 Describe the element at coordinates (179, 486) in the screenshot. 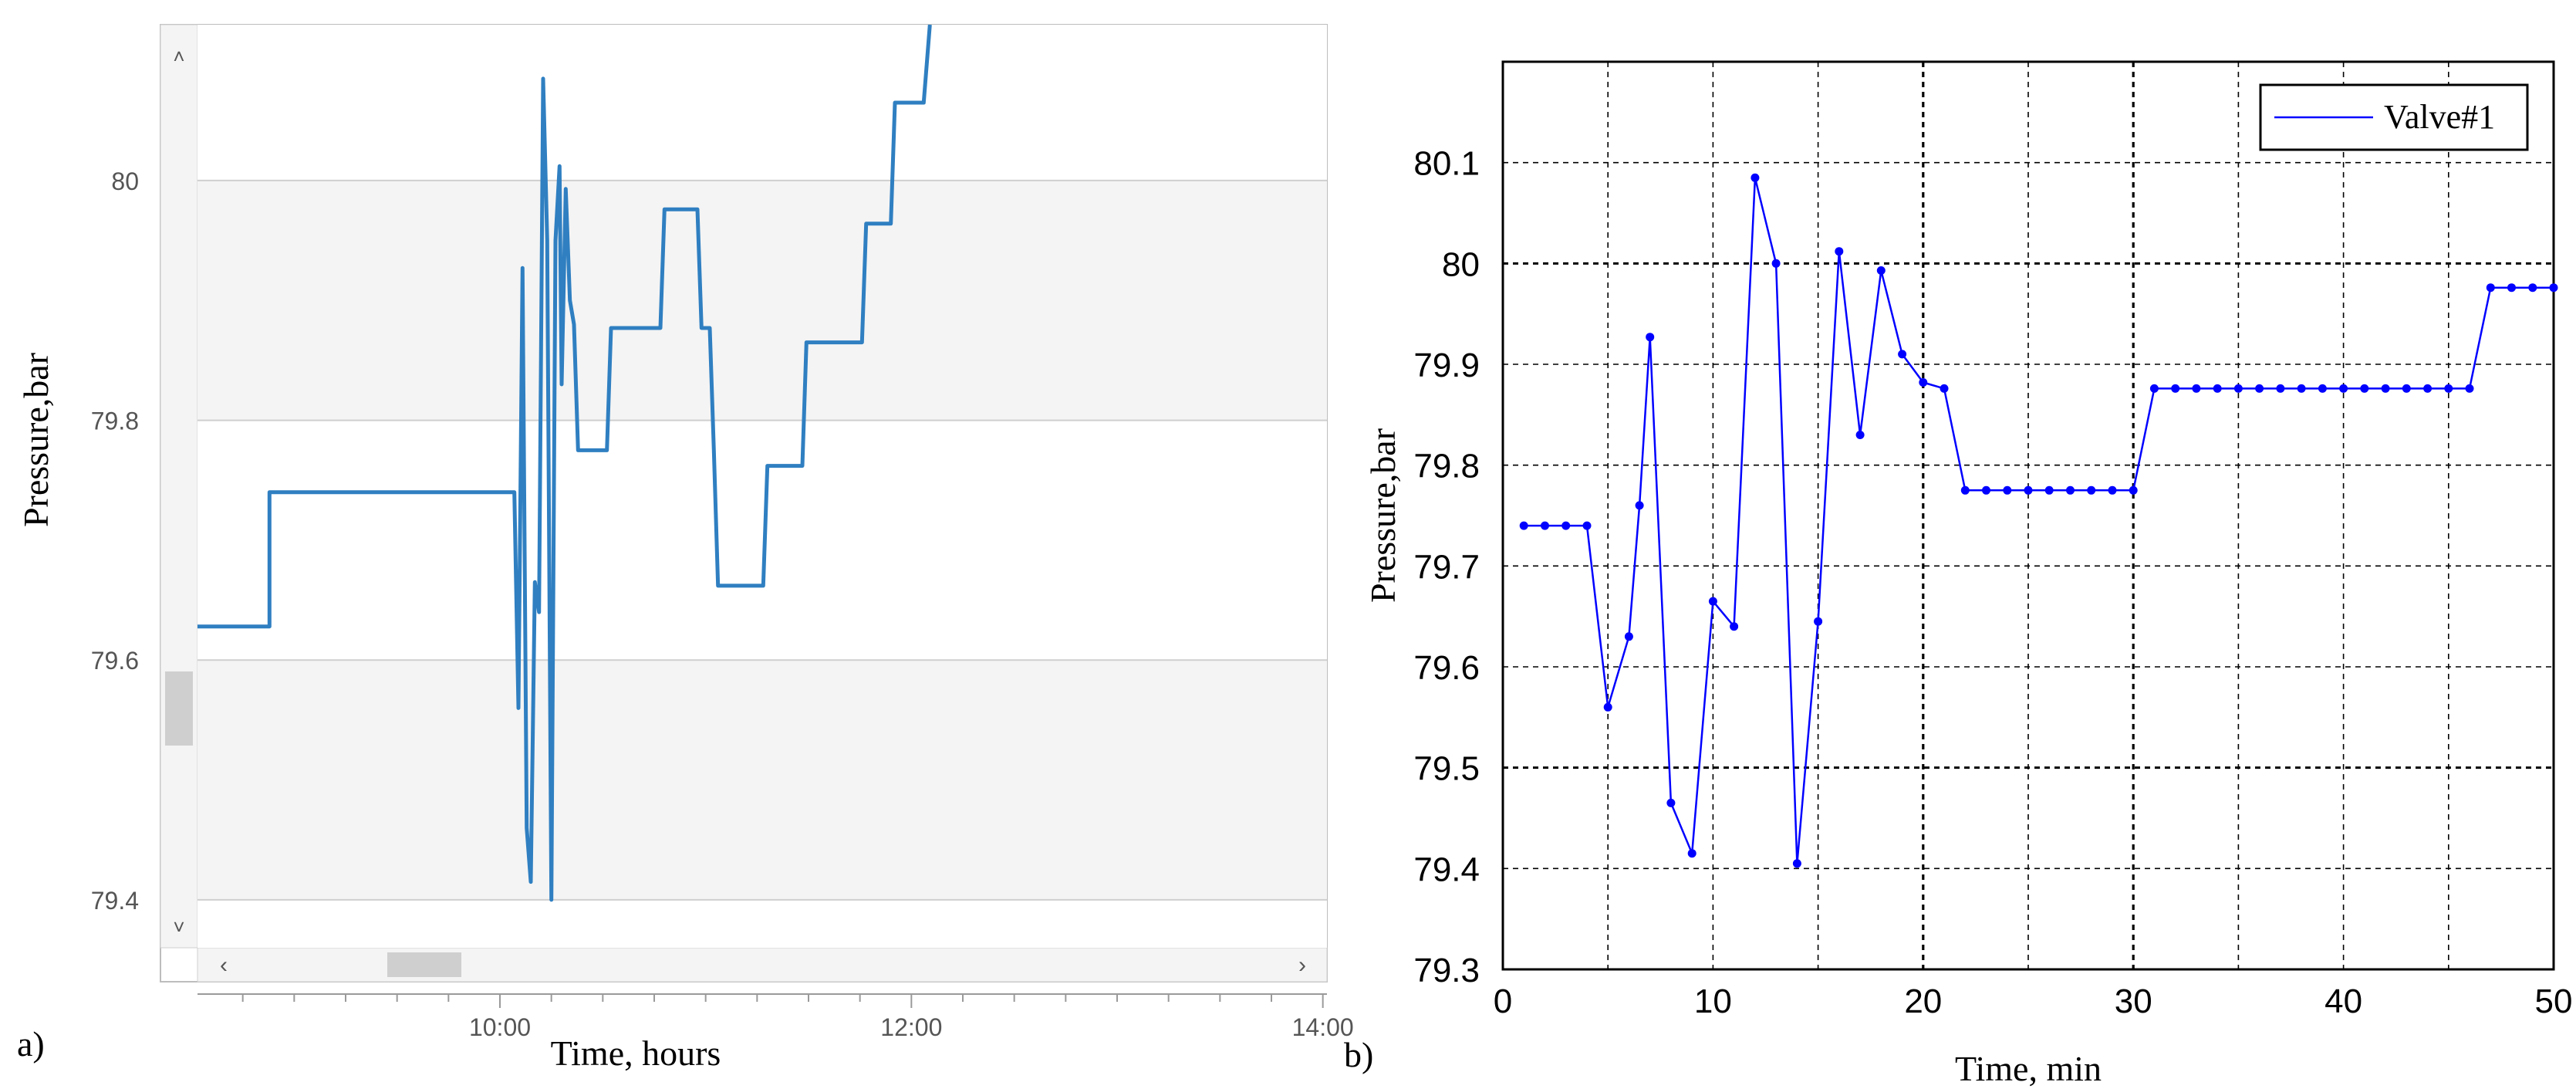

I see `vertical-scrollbar` at that location.